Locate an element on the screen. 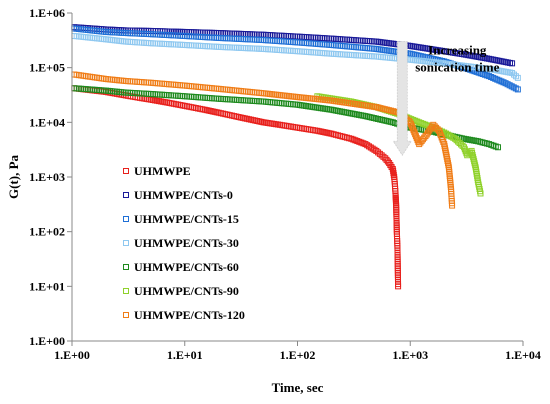  legend-item: UHMWPE/CNTs-90 is located at coordinates (181, 291).